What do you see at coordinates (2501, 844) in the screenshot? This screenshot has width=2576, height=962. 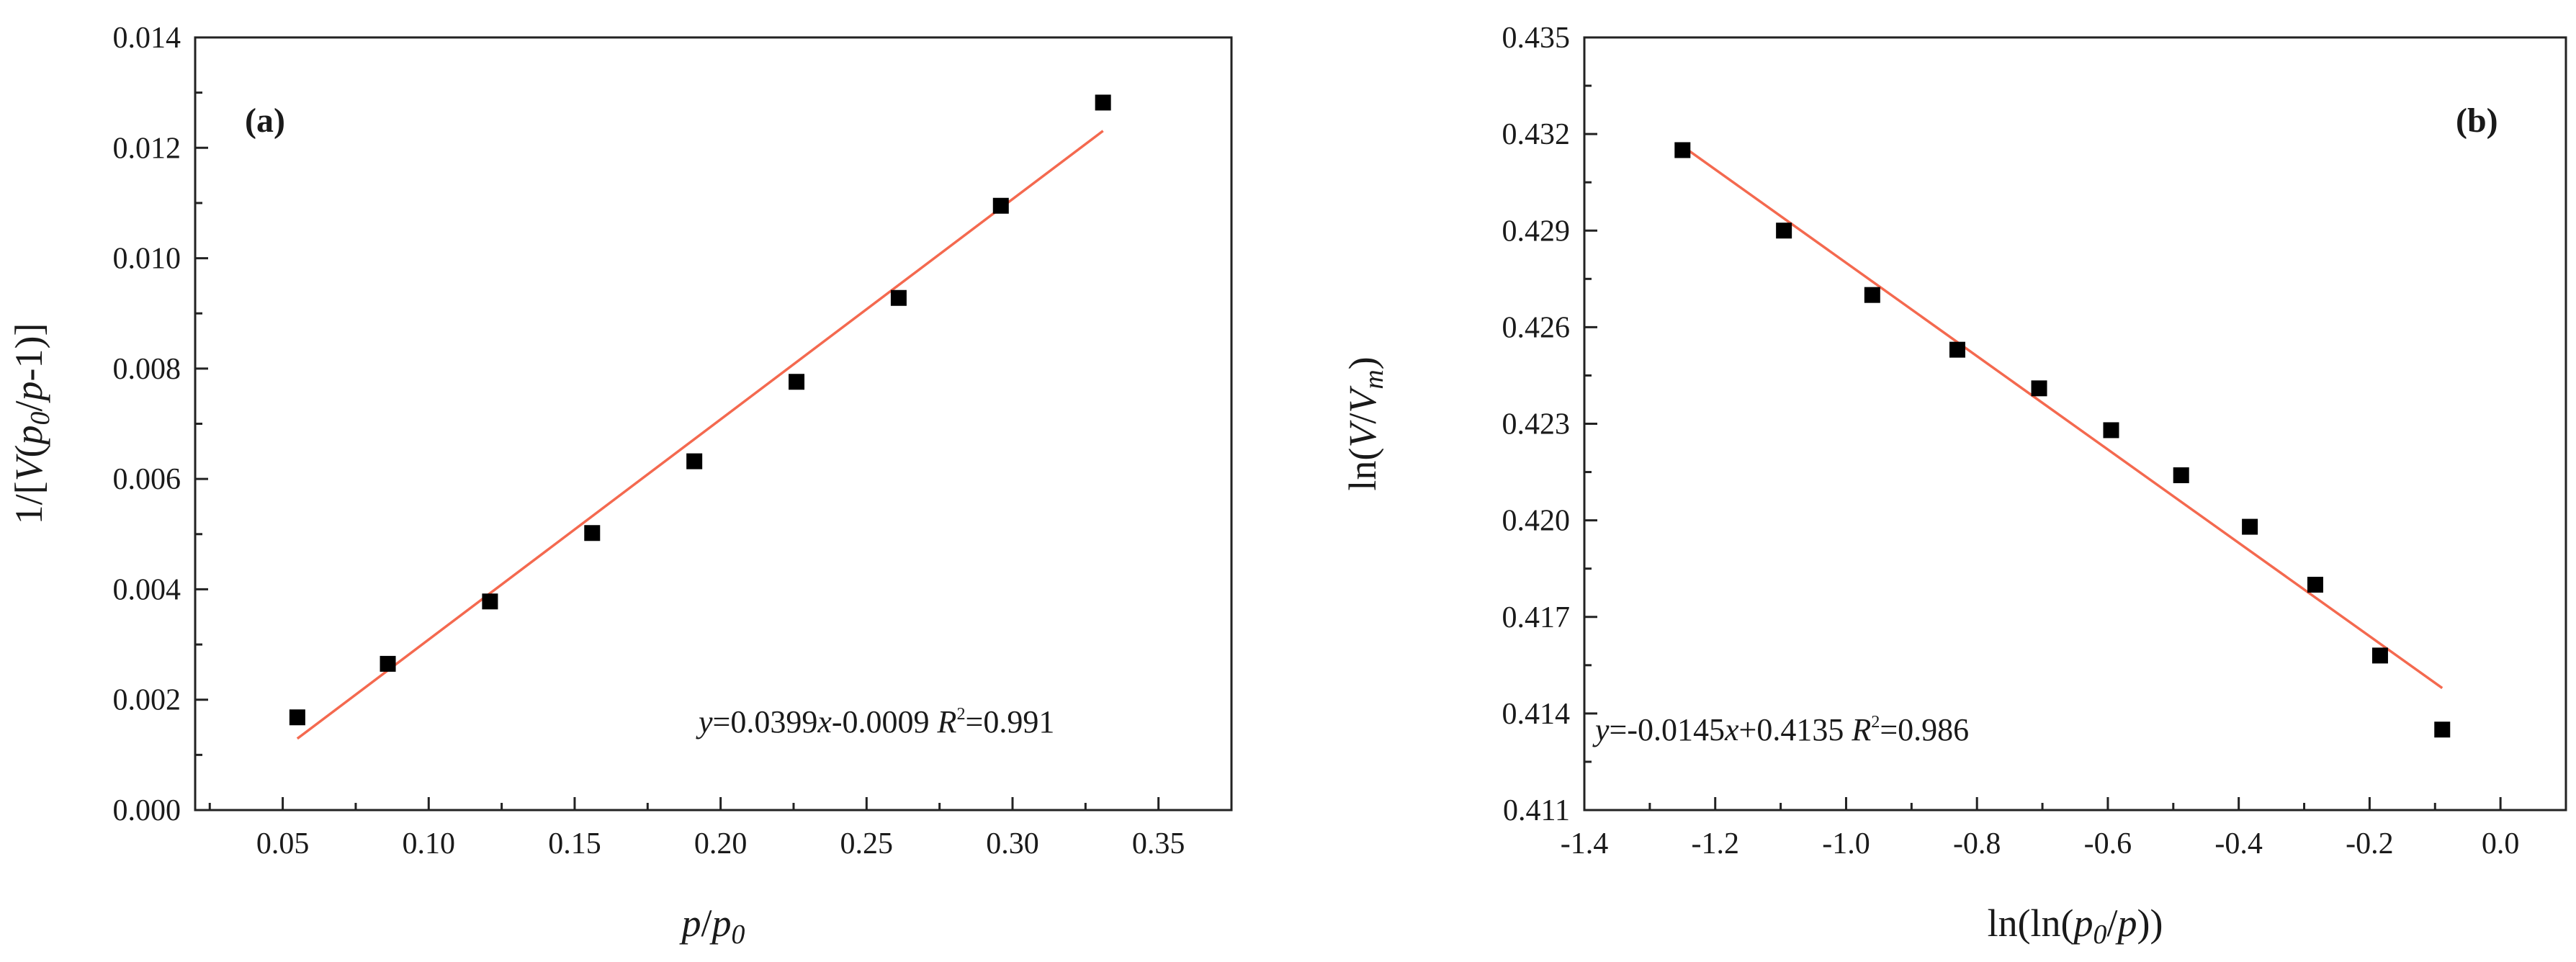 I see `x-tick-label: 0.0` at bounding box center [2501, 844].